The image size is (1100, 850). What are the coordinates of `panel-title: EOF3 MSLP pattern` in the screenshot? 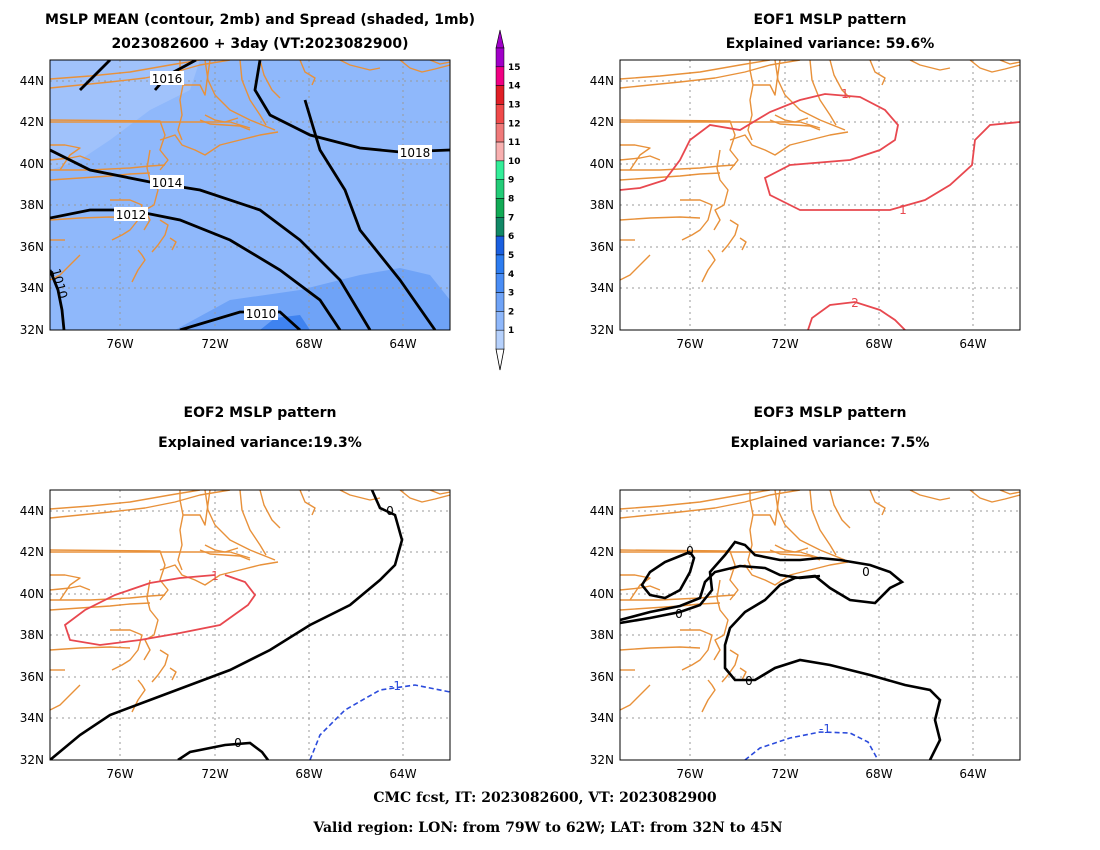 It's located at (830, 413).